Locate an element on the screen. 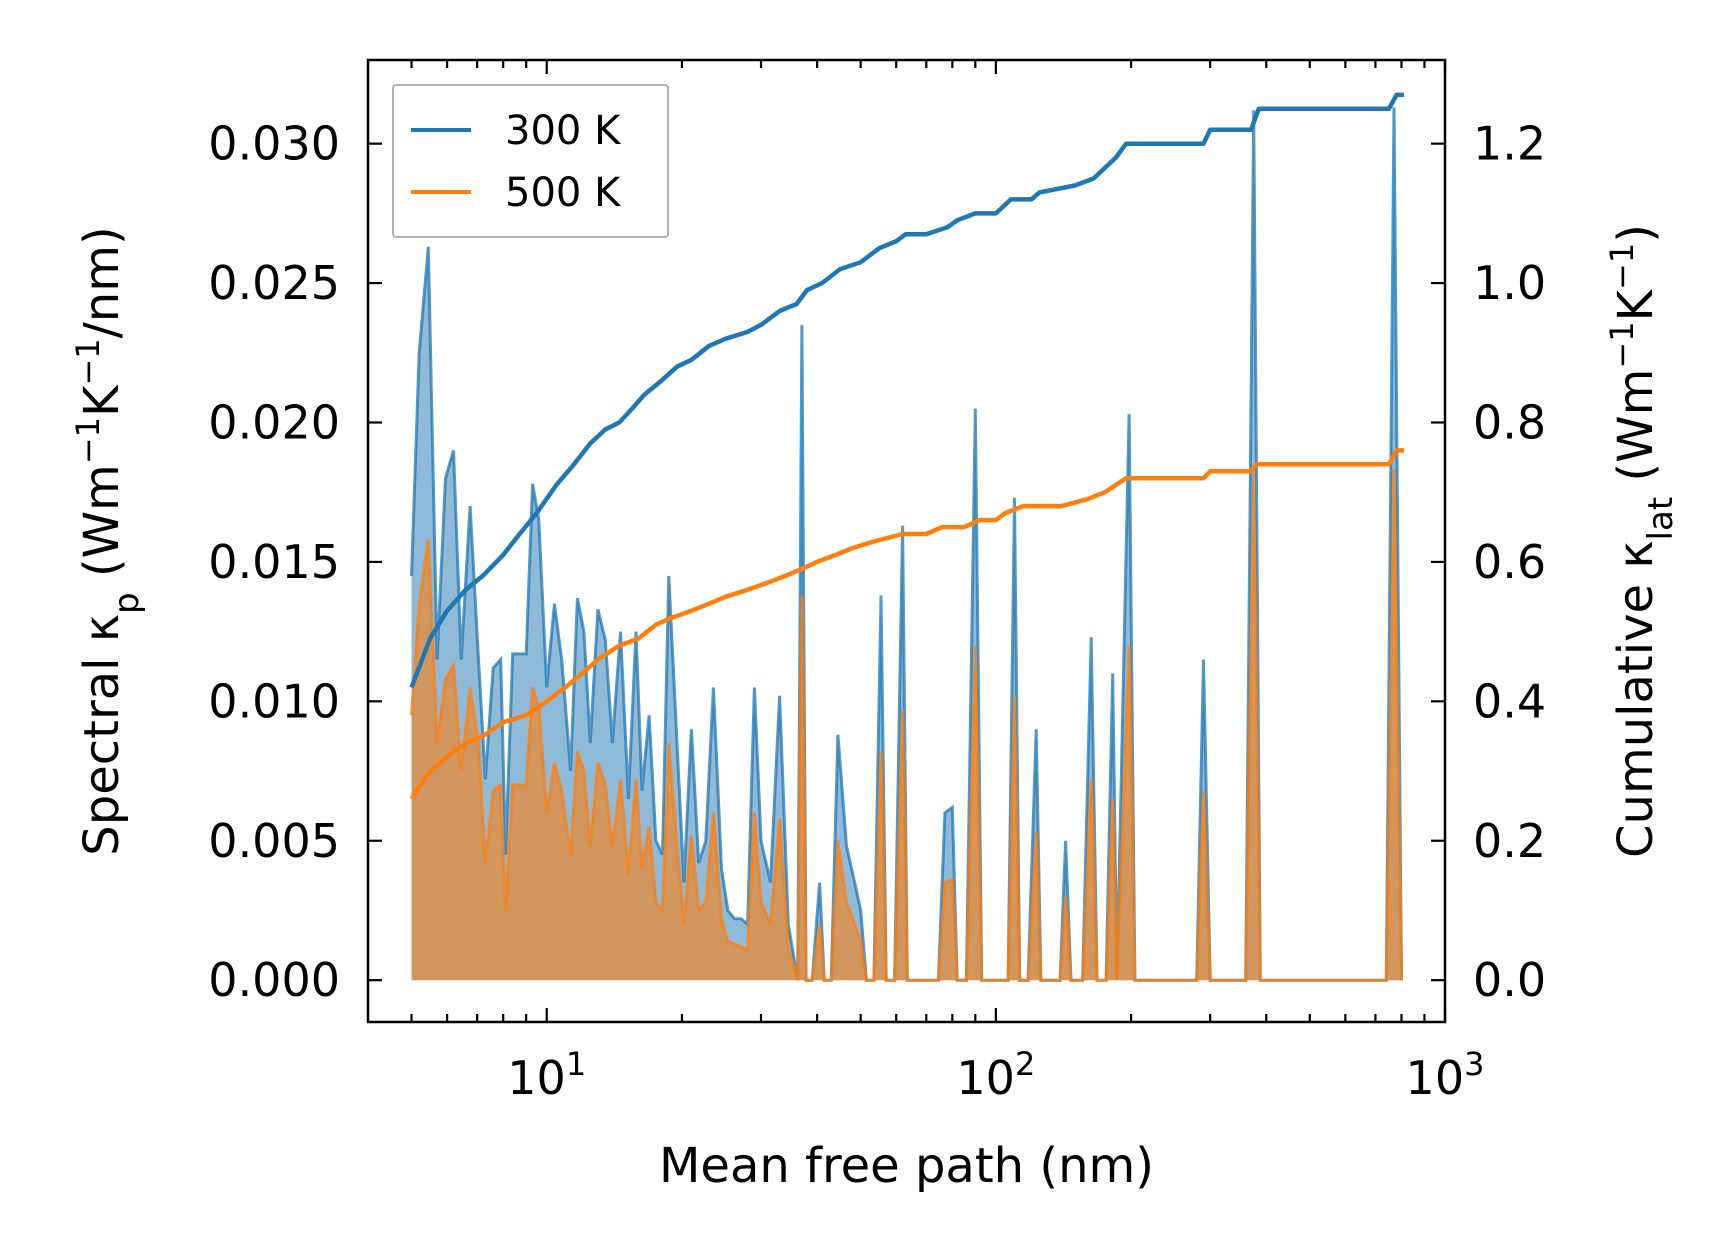 This screenshot has width=1716, height=1254. y-left-tick-label: 0.020 is located at coordinates (274, 422).